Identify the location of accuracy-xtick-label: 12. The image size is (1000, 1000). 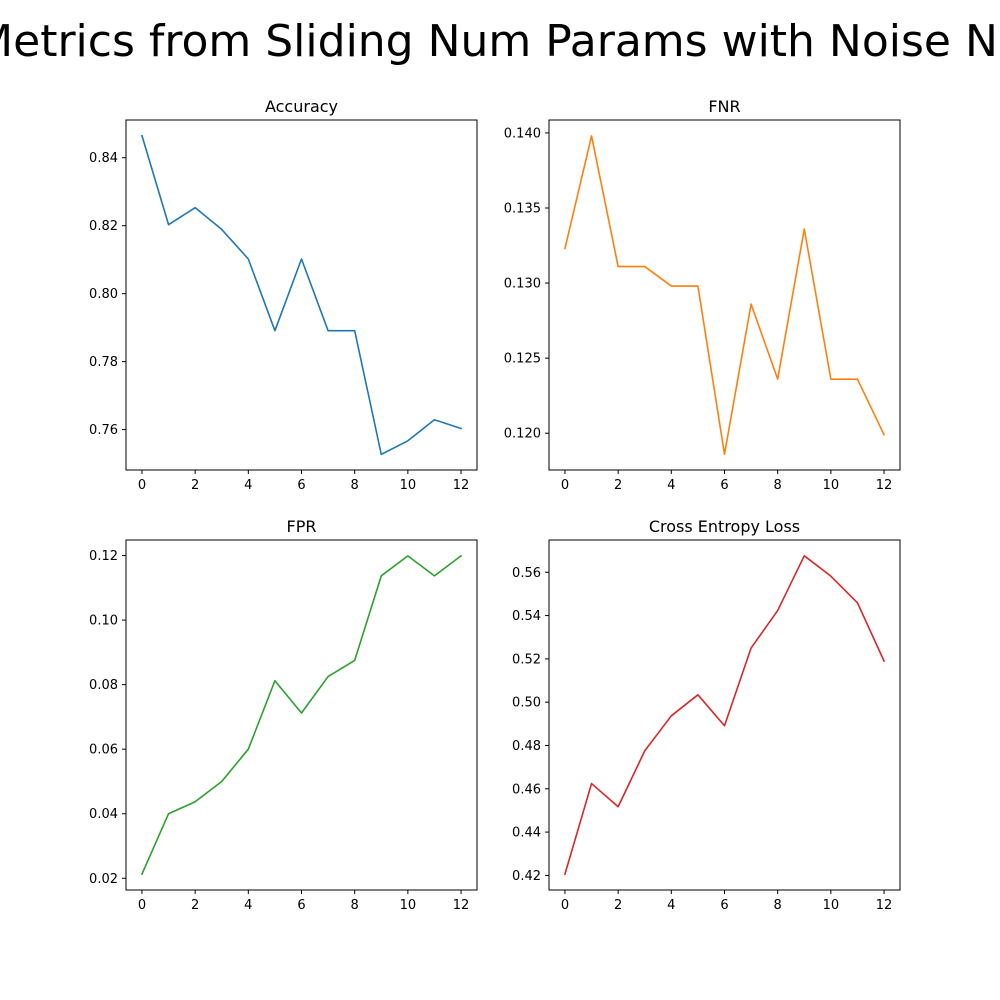
(461, 485).